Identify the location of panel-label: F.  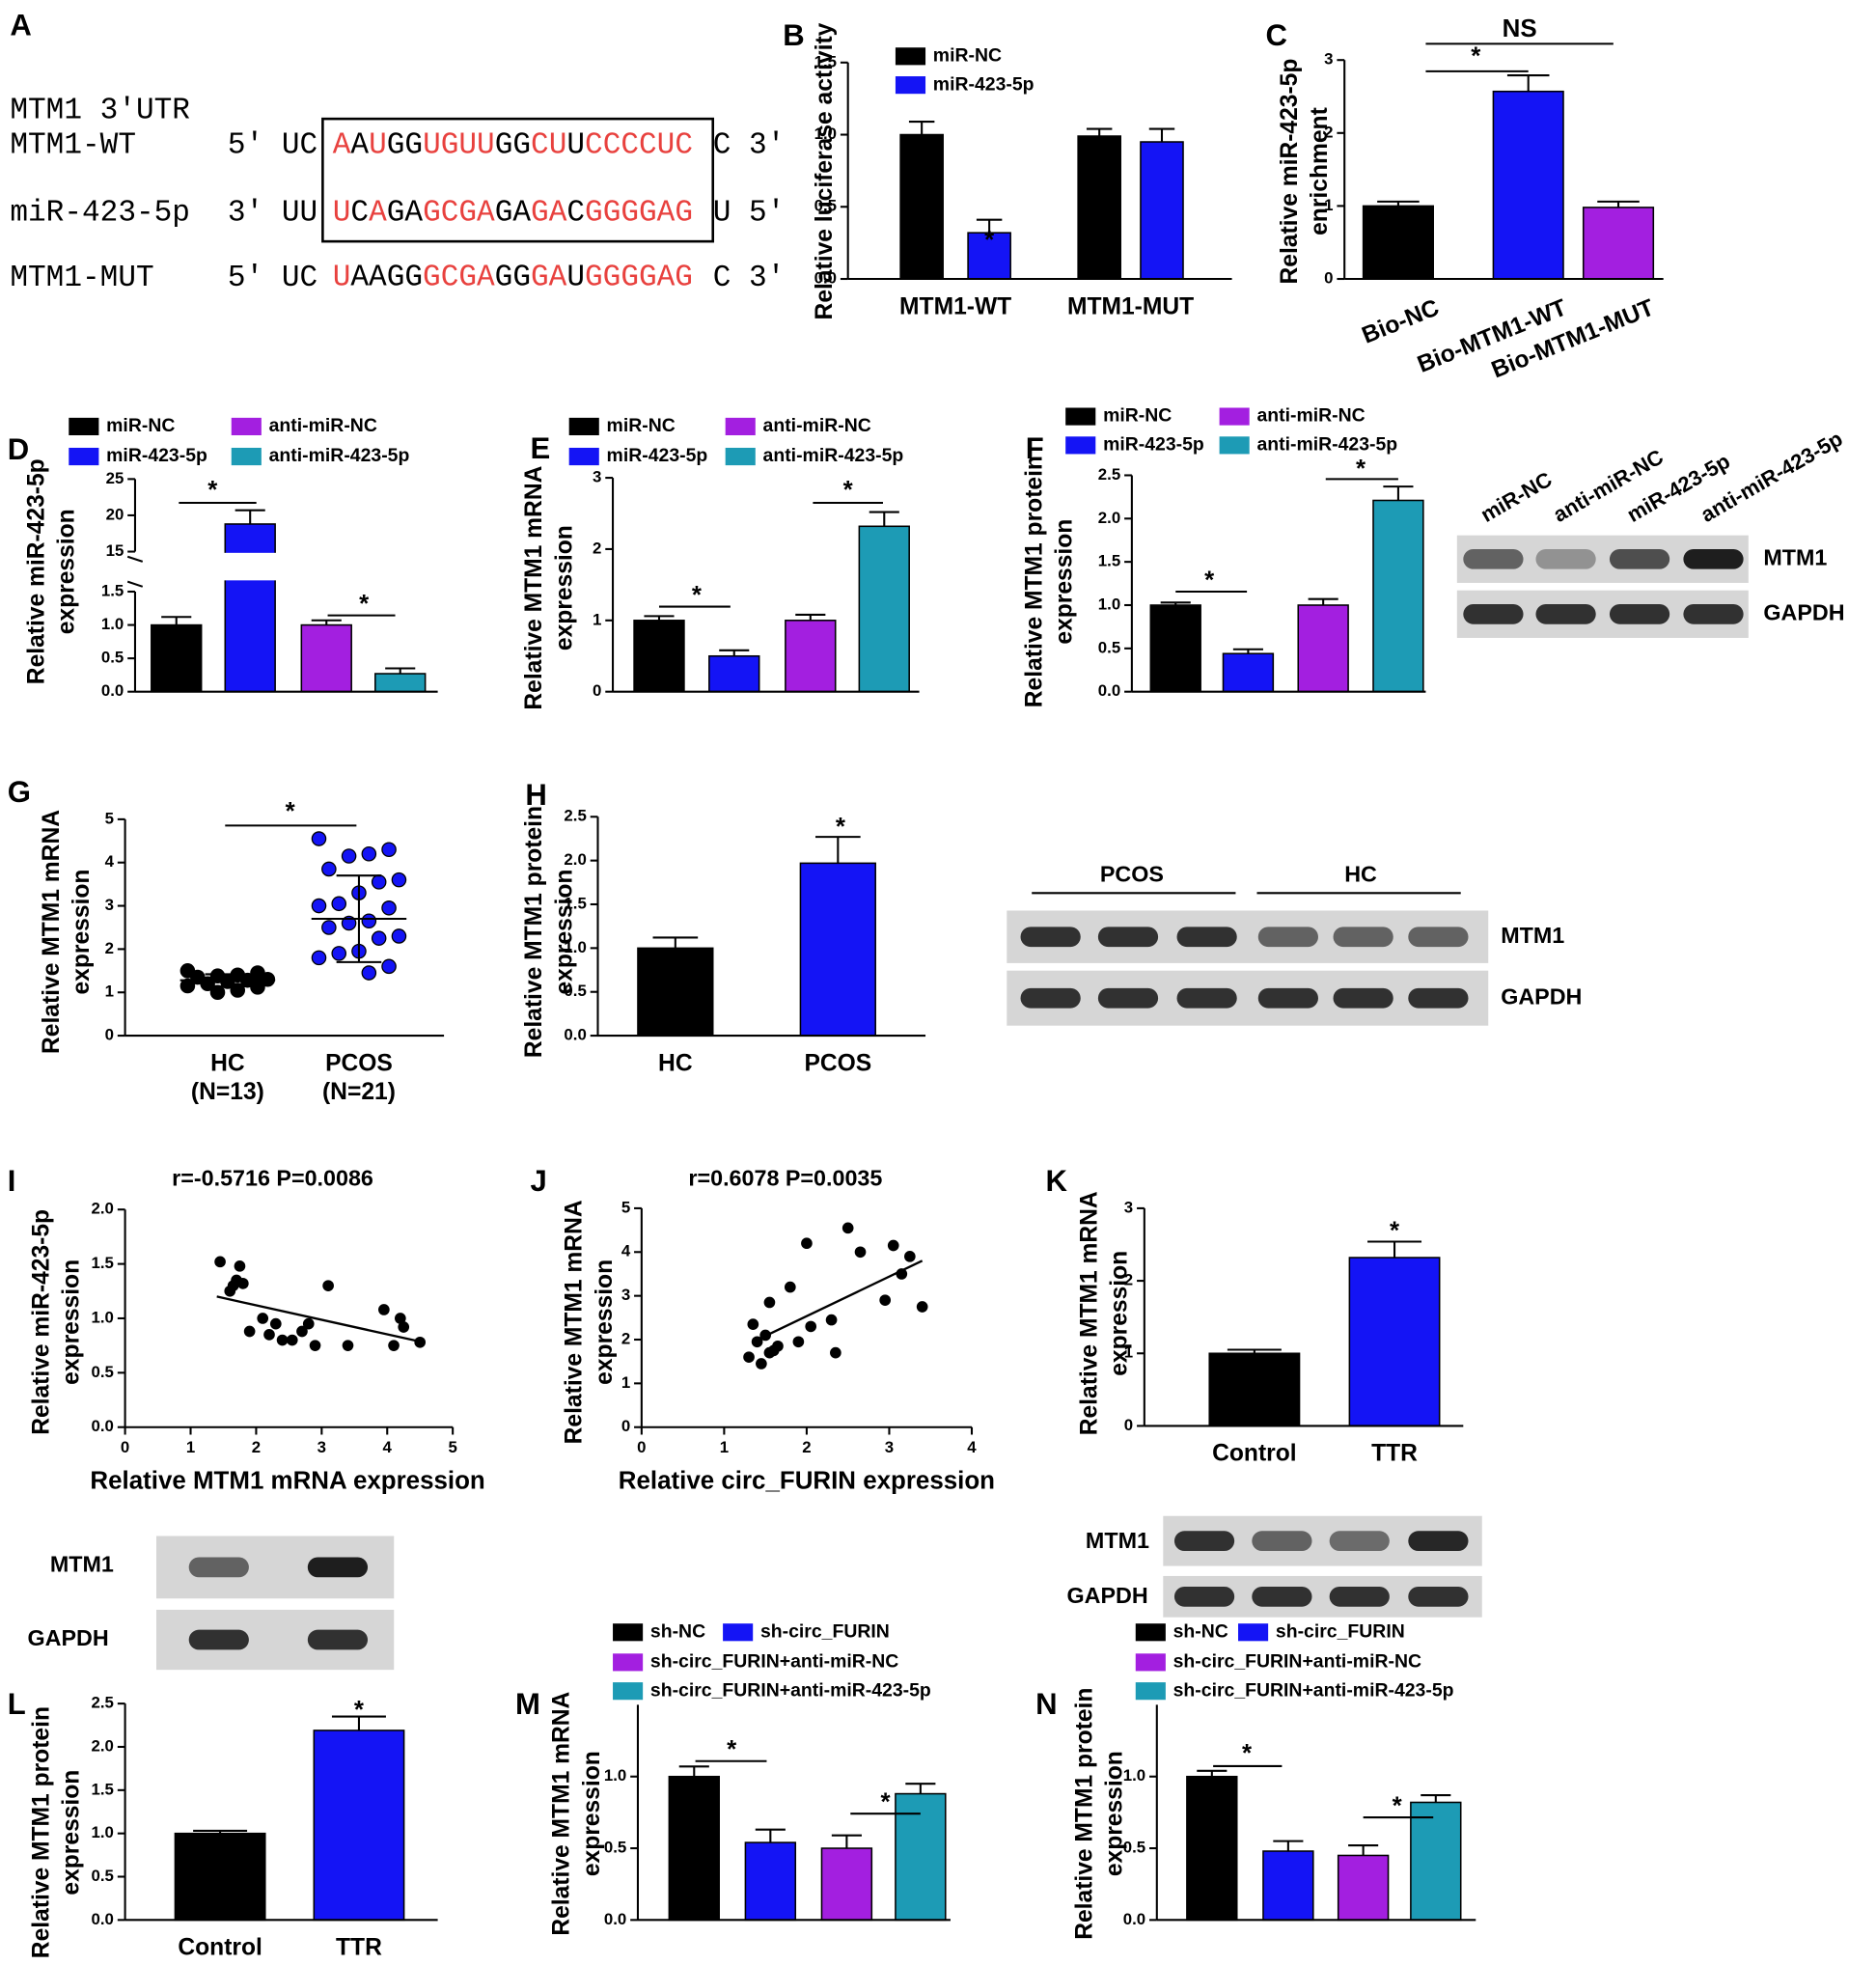
(1035, 448).